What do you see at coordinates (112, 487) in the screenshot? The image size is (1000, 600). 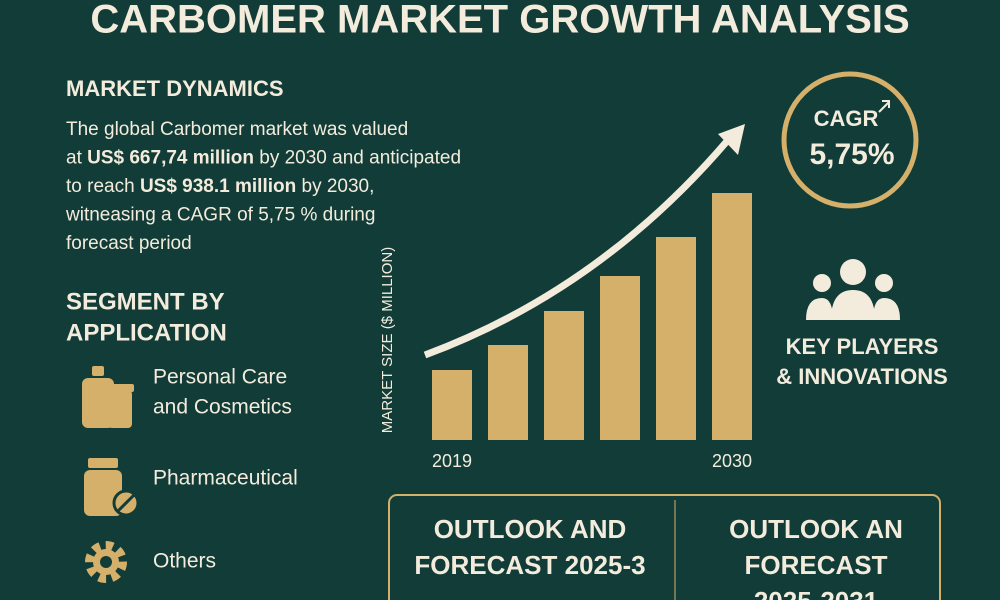 I see `pharma-icon` at bounding box center [112, 487].